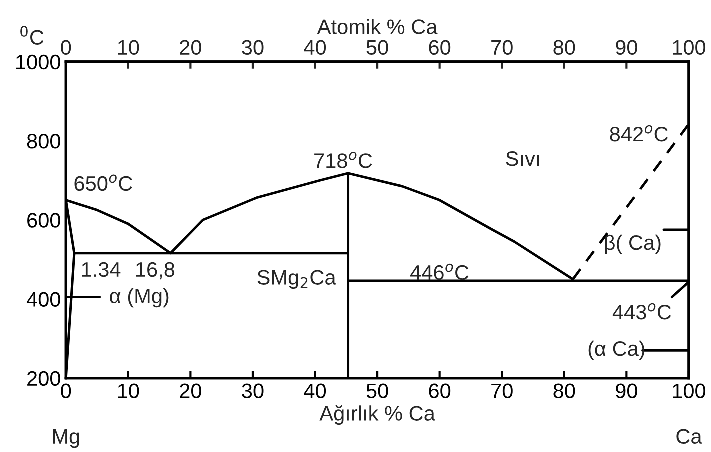 This screenshot has width=711, height=452. What do you see at coordinates (377, 48) in the screenshot?
I see `x-tick-label: 50` at bounding box center [377, 48].